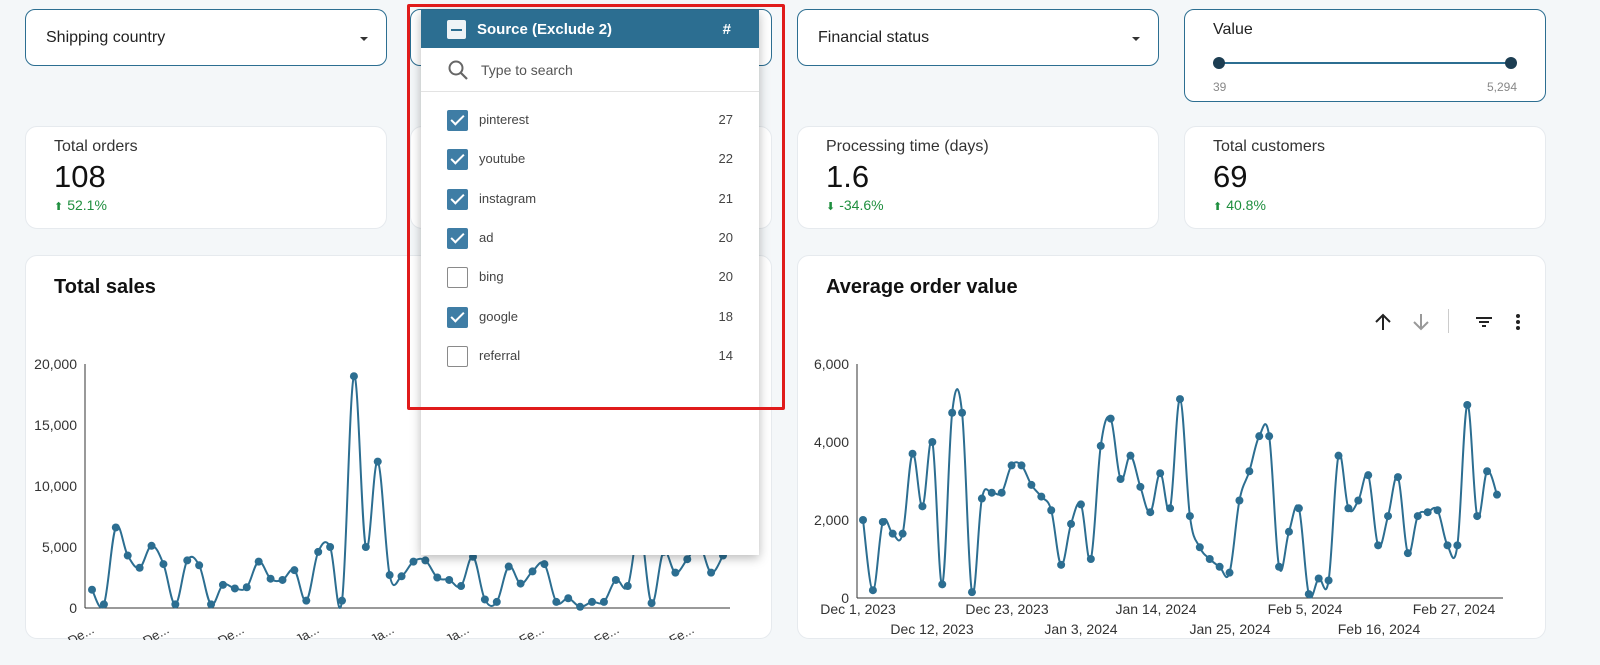 Image resolution: width=1600 pixels, height=665 pixels. I want to click on shipping-country-filter: Shipping country, so click(206, 37).